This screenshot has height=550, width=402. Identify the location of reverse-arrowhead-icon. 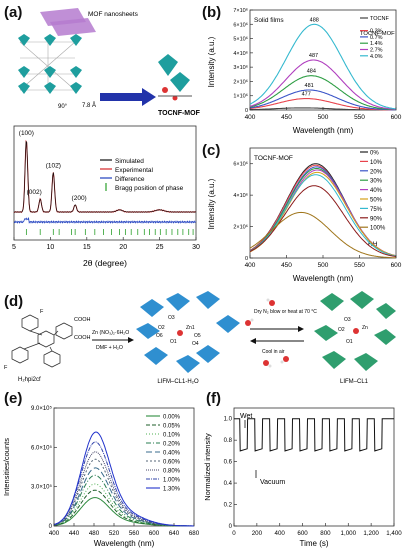
(253, 341).